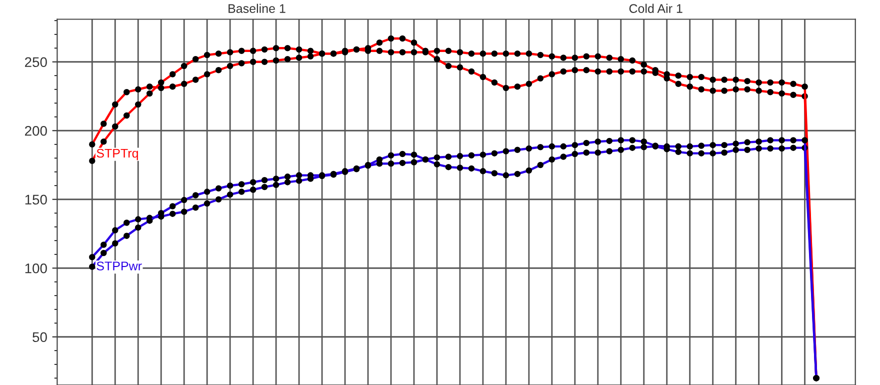 The image size is (880, 385). I want to click on y-tick-label: 50, so click(39, 337).